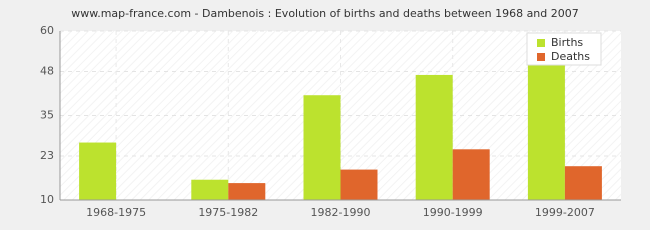 The height and width of the screenshot is (240, 650). I want to click on x-tick-label: 1999-2007, so click(565, 212).